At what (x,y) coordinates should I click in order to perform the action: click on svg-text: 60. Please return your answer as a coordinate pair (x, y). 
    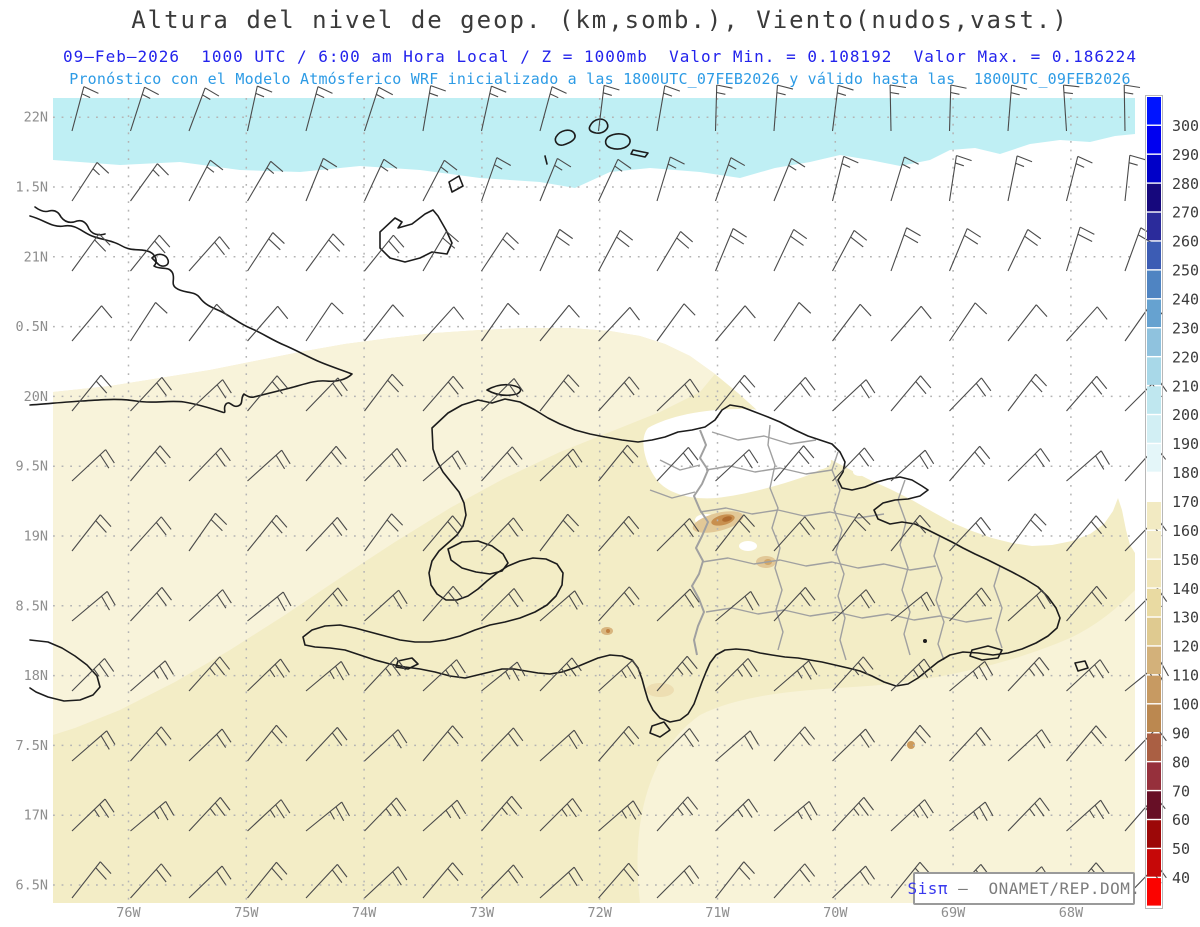
    Looking at the image, I should click on (1181, 820).